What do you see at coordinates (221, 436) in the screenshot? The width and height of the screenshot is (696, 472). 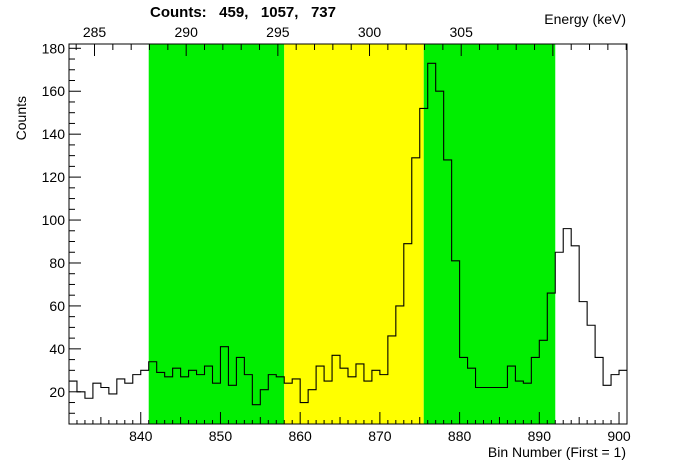 I see `x-tick-label: 850` at bounding box center [221, 436].